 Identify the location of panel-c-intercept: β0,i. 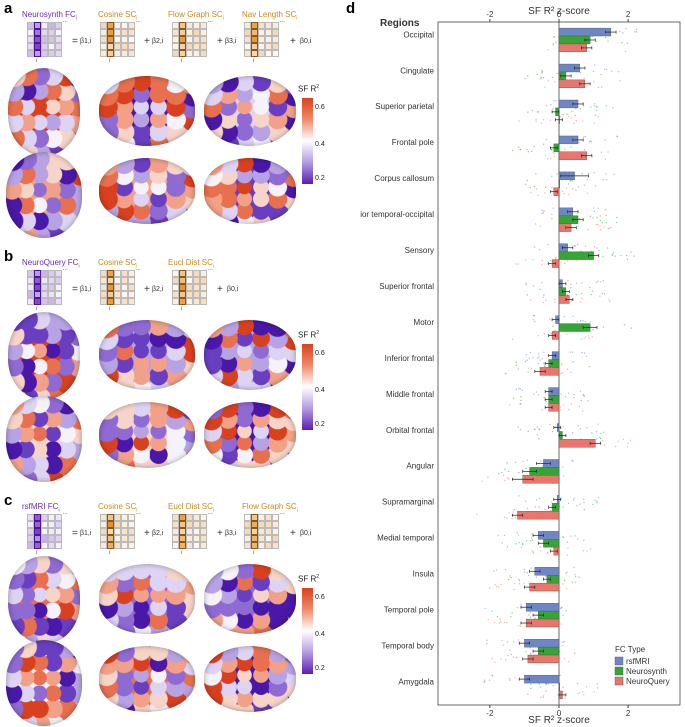
(306, 533).